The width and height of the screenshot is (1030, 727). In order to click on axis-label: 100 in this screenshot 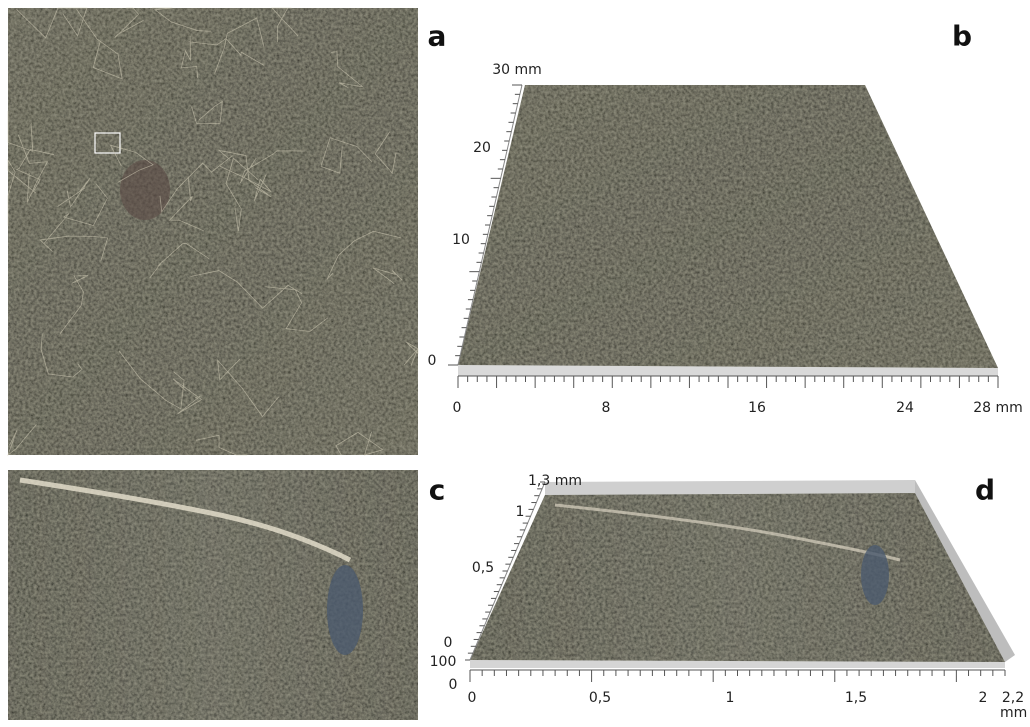, I will do `click(443, 662)`.